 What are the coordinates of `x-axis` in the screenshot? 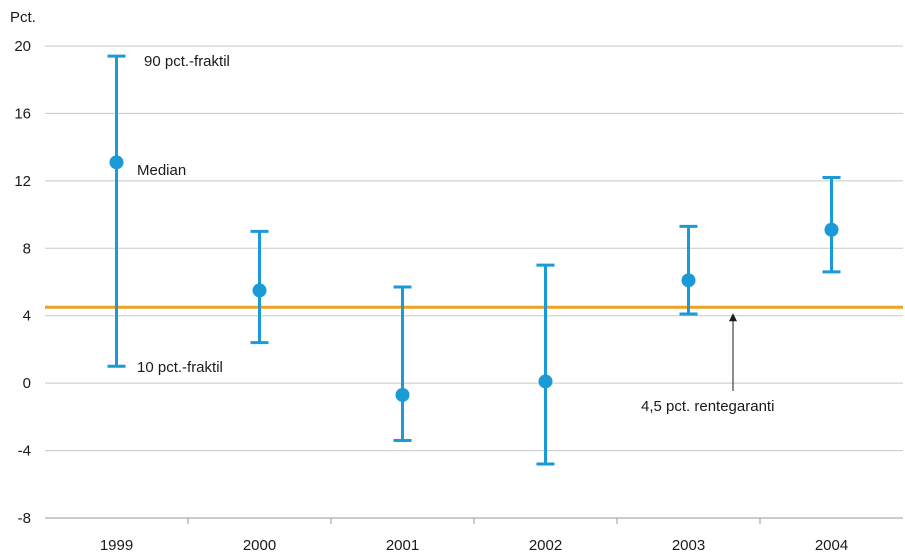 It's located at (474, 520).